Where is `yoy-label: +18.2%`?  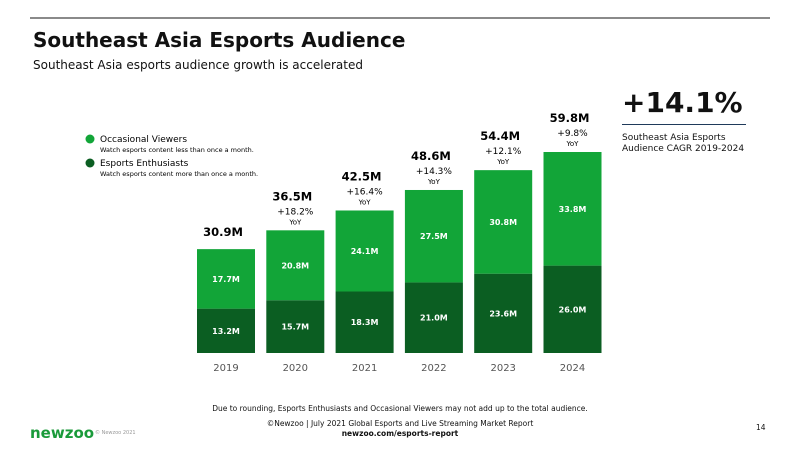 yoy-label: +18.2% is located at coordinates (295, 212).